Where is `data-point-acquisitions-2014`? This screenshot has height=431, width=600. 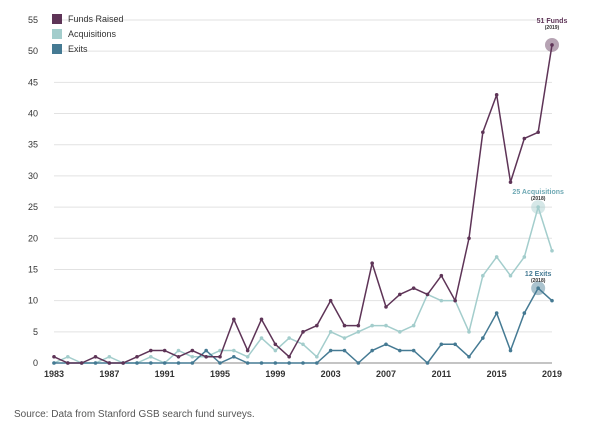 data-point-acquisitions-2014 is located at coordinates (483, 275).